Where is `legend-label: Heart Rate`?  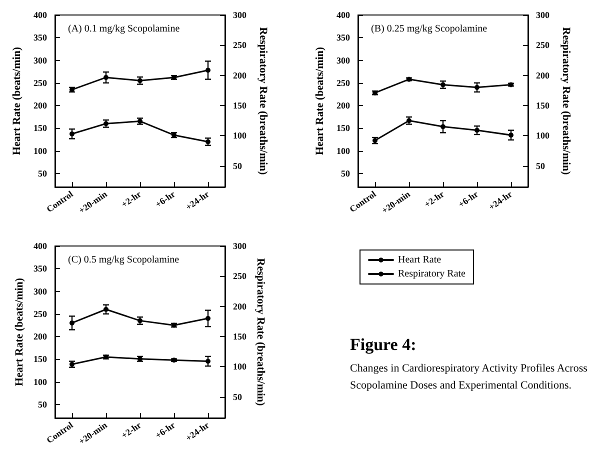 legend-label: Heart Rate is located at coordinates (420, 260).